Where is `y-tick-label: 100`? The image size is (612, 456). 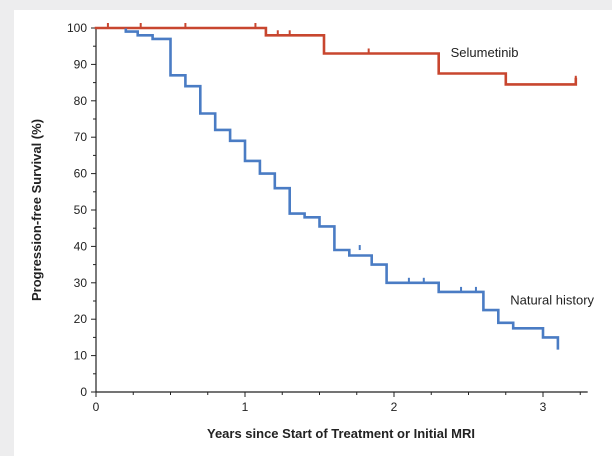
y-tick-label: 100 is located at coordinates (77, 28).